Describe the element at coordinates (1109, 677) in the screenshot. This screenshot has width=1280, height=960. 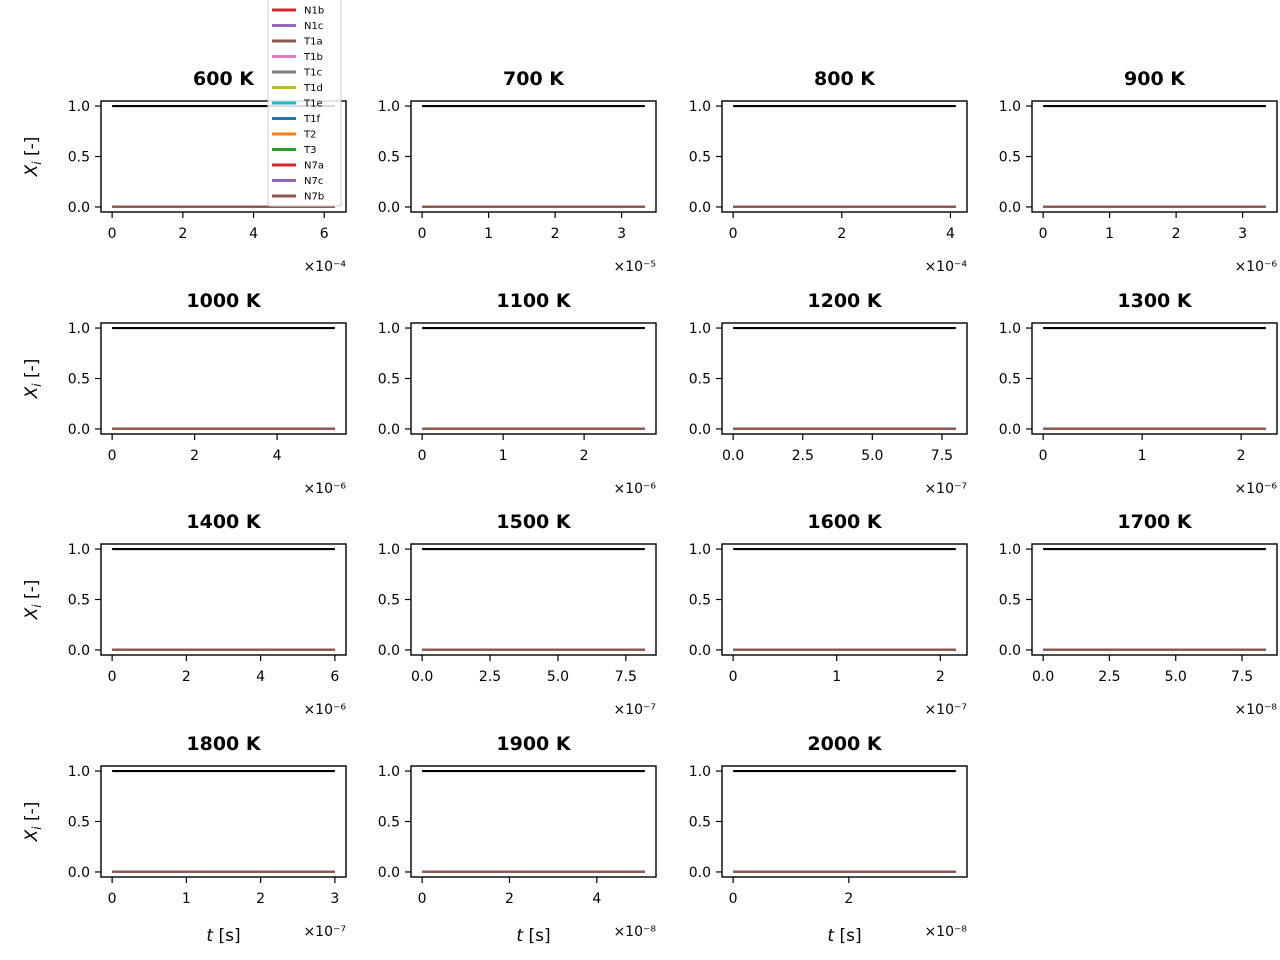
I see `x-tick-label: 2.5` at that location.